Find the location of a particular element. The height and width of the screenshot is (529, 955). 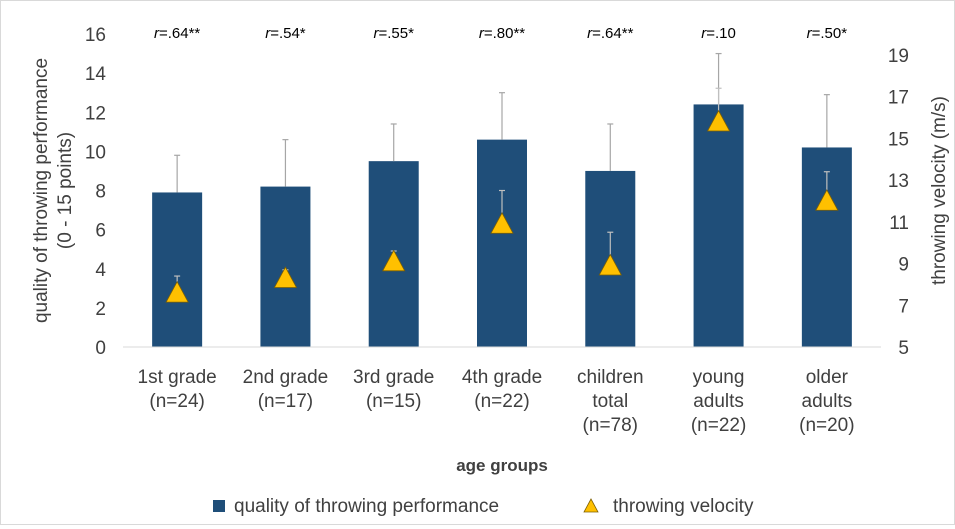

x-category-label-1: 2nd grade (n=17) is located at coordinates (286, 389).